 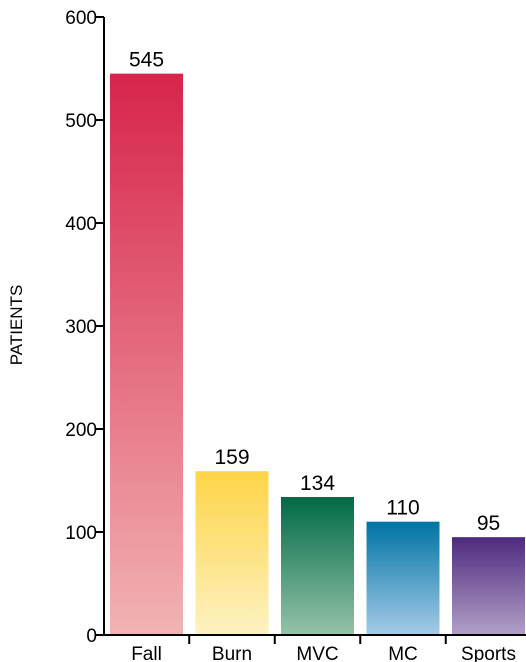 What do you see at coordinates (146, 60) in the screenshot?
I see `bar-value-label: 545` at bounding box center [146, 60].